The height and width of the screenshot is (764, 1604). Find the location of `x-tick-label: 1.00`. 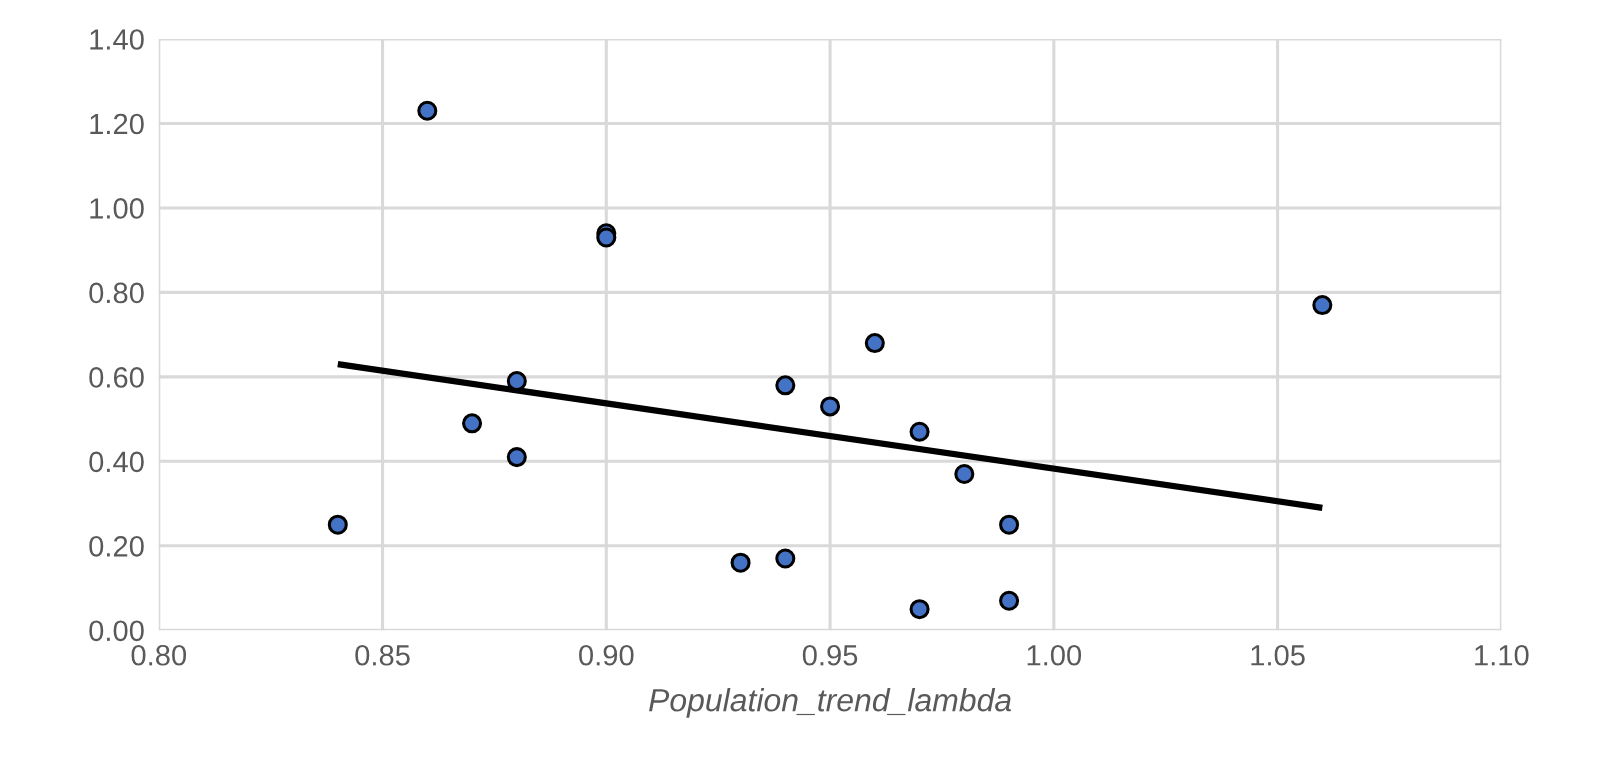

x-tick-label: 1.00 is located at coordinates (1054, 655).